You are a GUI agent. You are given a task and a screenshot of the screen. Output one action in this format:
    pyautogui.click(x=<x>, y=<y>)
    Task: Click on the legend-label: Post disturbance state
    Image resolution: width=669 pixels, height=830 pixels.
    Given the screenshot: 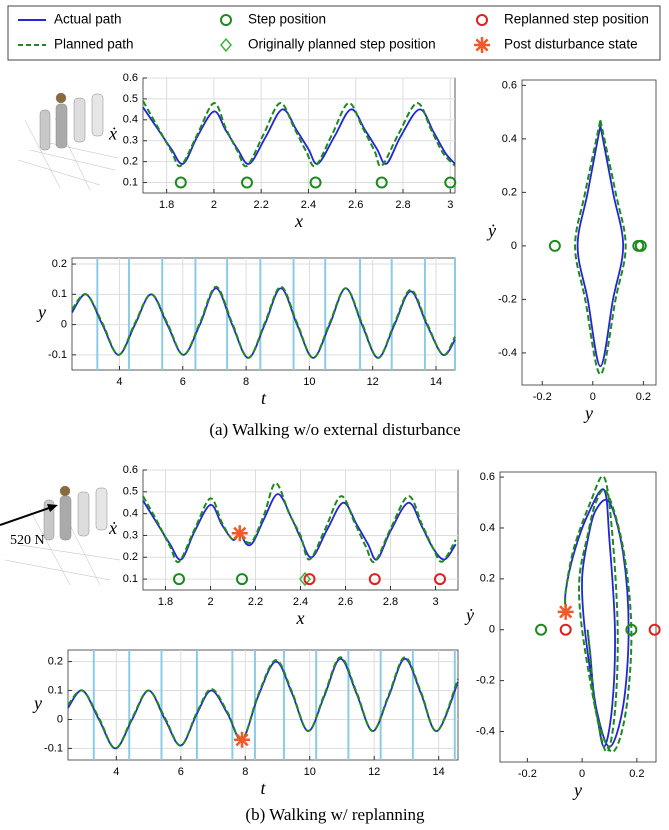 What is the action you would take?
    pyautogui.click(x=571, y=44)
    